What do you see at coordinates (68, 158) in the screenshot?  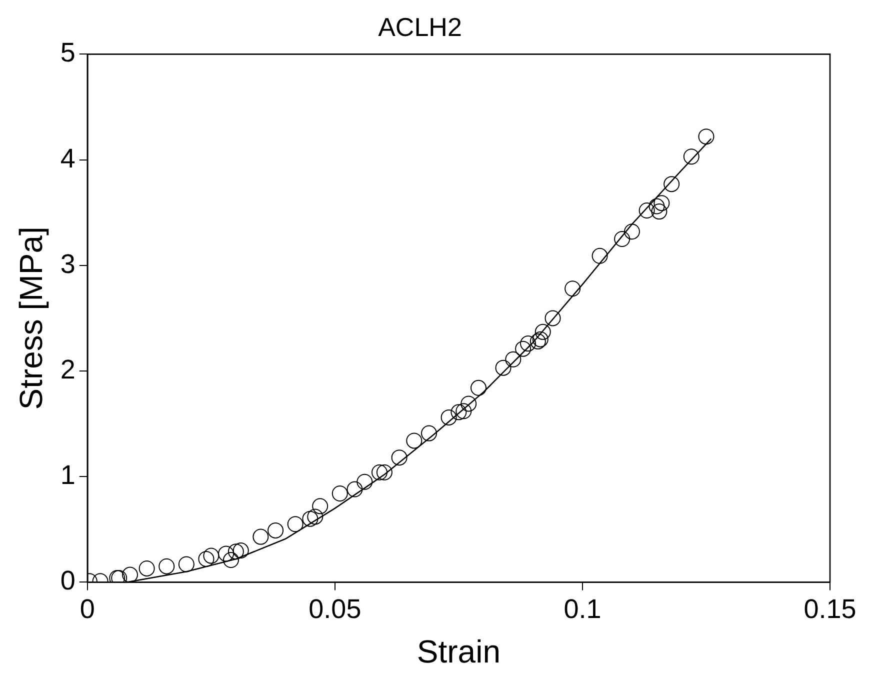 I see `y-tick-label: 4` at bounding box center [68, 158].